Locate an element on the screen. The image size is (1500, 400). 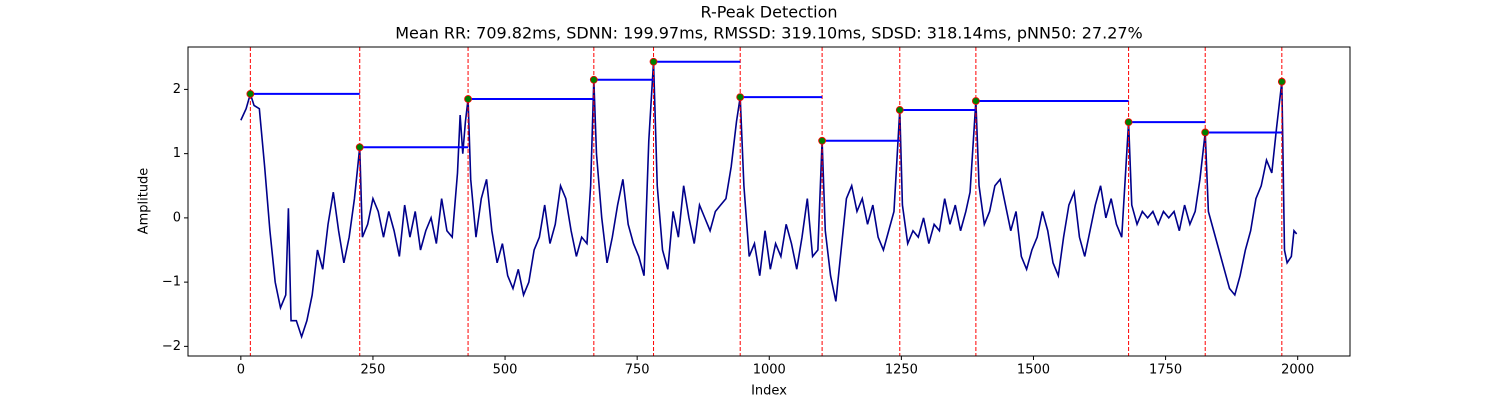
y-tick-label: 0 is located at coordinates (177, 217).